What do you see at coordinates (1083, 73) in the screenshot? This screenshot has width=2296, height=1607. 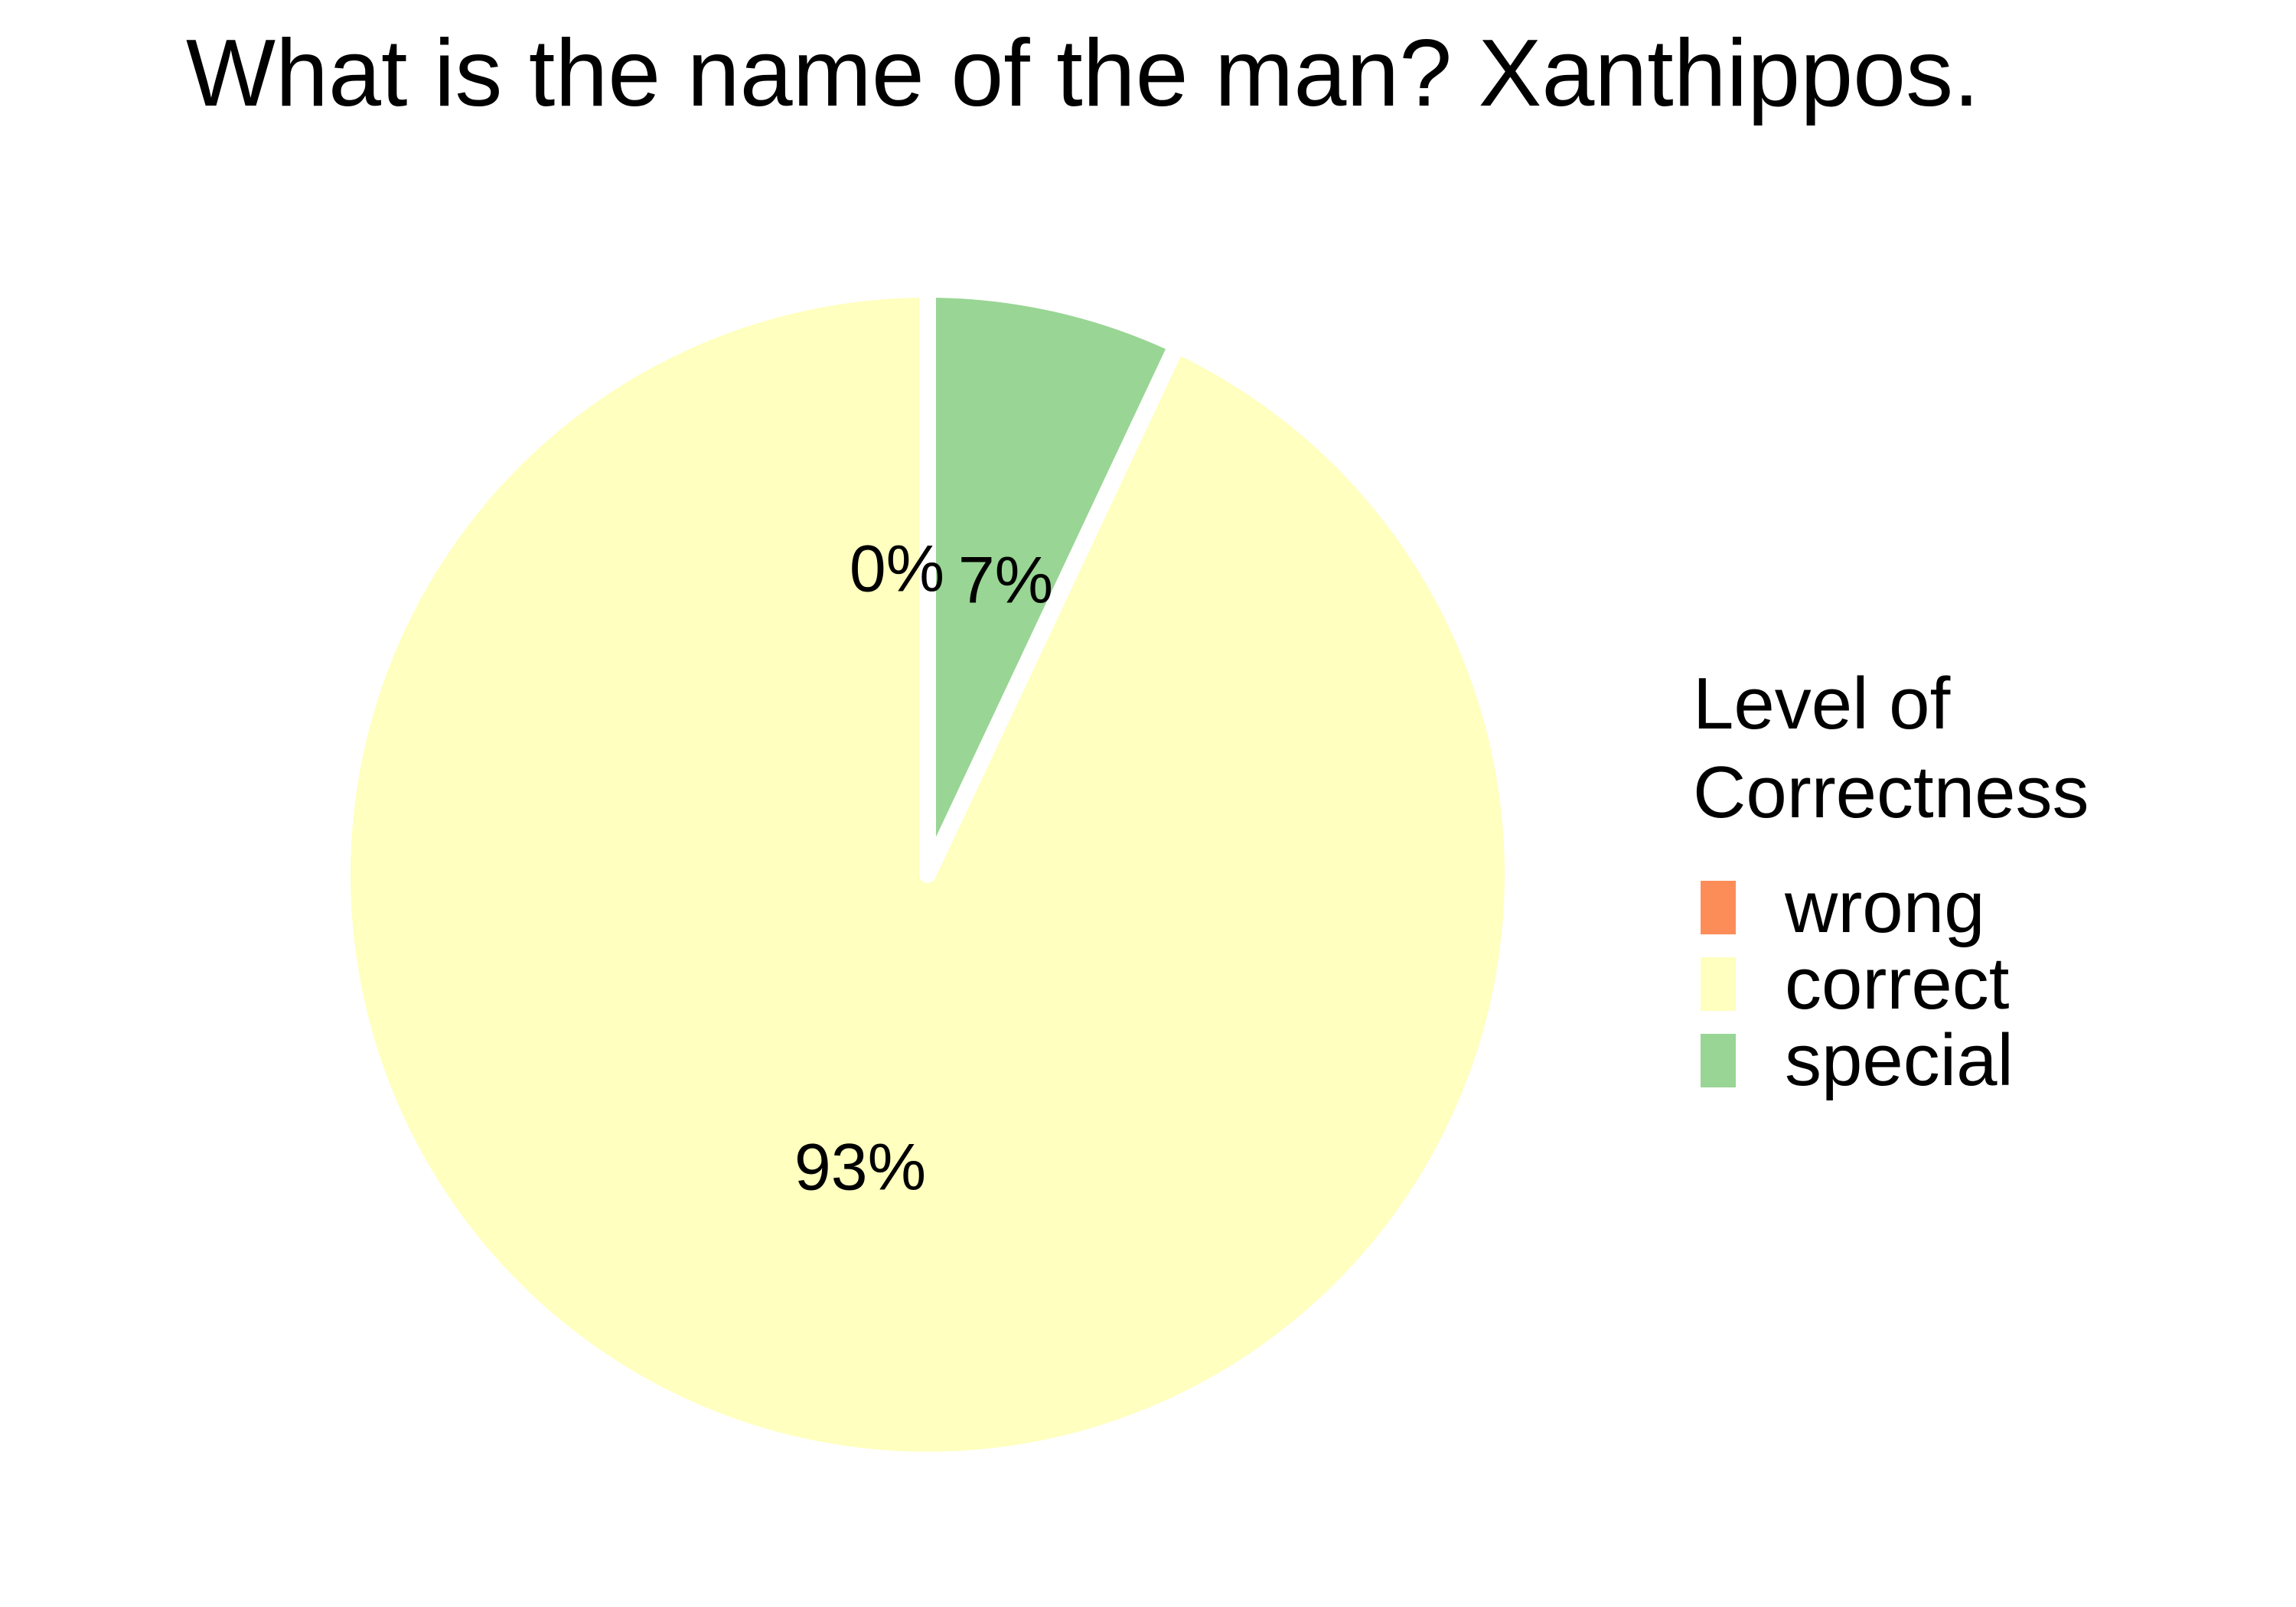 I see `chart-title: What is the name of the man? Xanthippos.` at bounding box center [1083, 73].